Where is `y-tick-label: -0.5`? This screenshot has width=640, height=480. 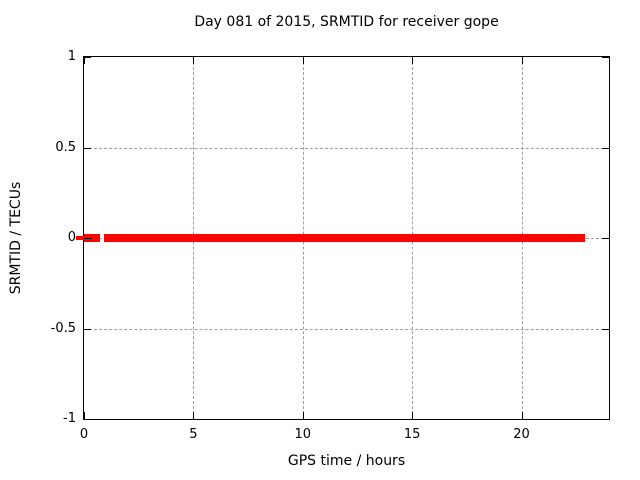 y-tick-label: -0.5 is located at coordinates (63, 328).